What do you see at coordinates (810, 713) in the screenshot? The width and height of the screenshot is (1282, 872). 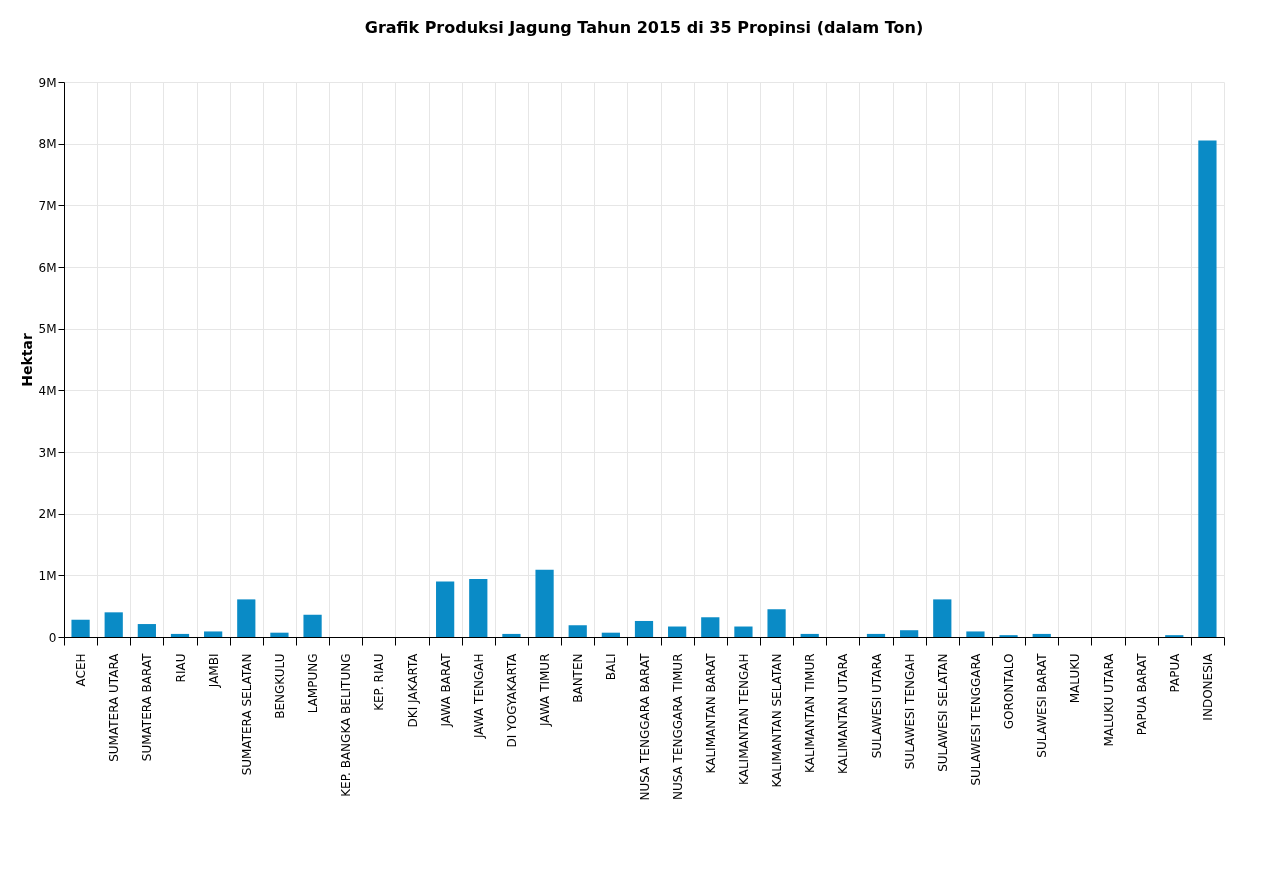 I see `x-tick-label: KALIMANTAN TIMUR` at bounding box center [810, 713].